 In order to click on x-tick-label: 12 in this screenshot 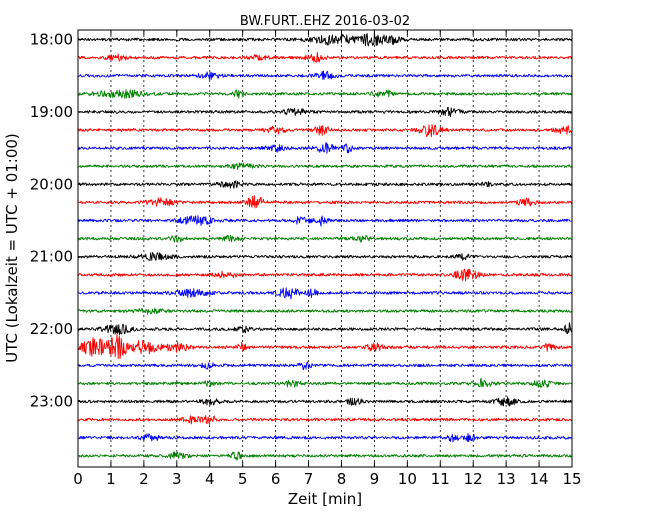, I will do `click(473, 479)`.